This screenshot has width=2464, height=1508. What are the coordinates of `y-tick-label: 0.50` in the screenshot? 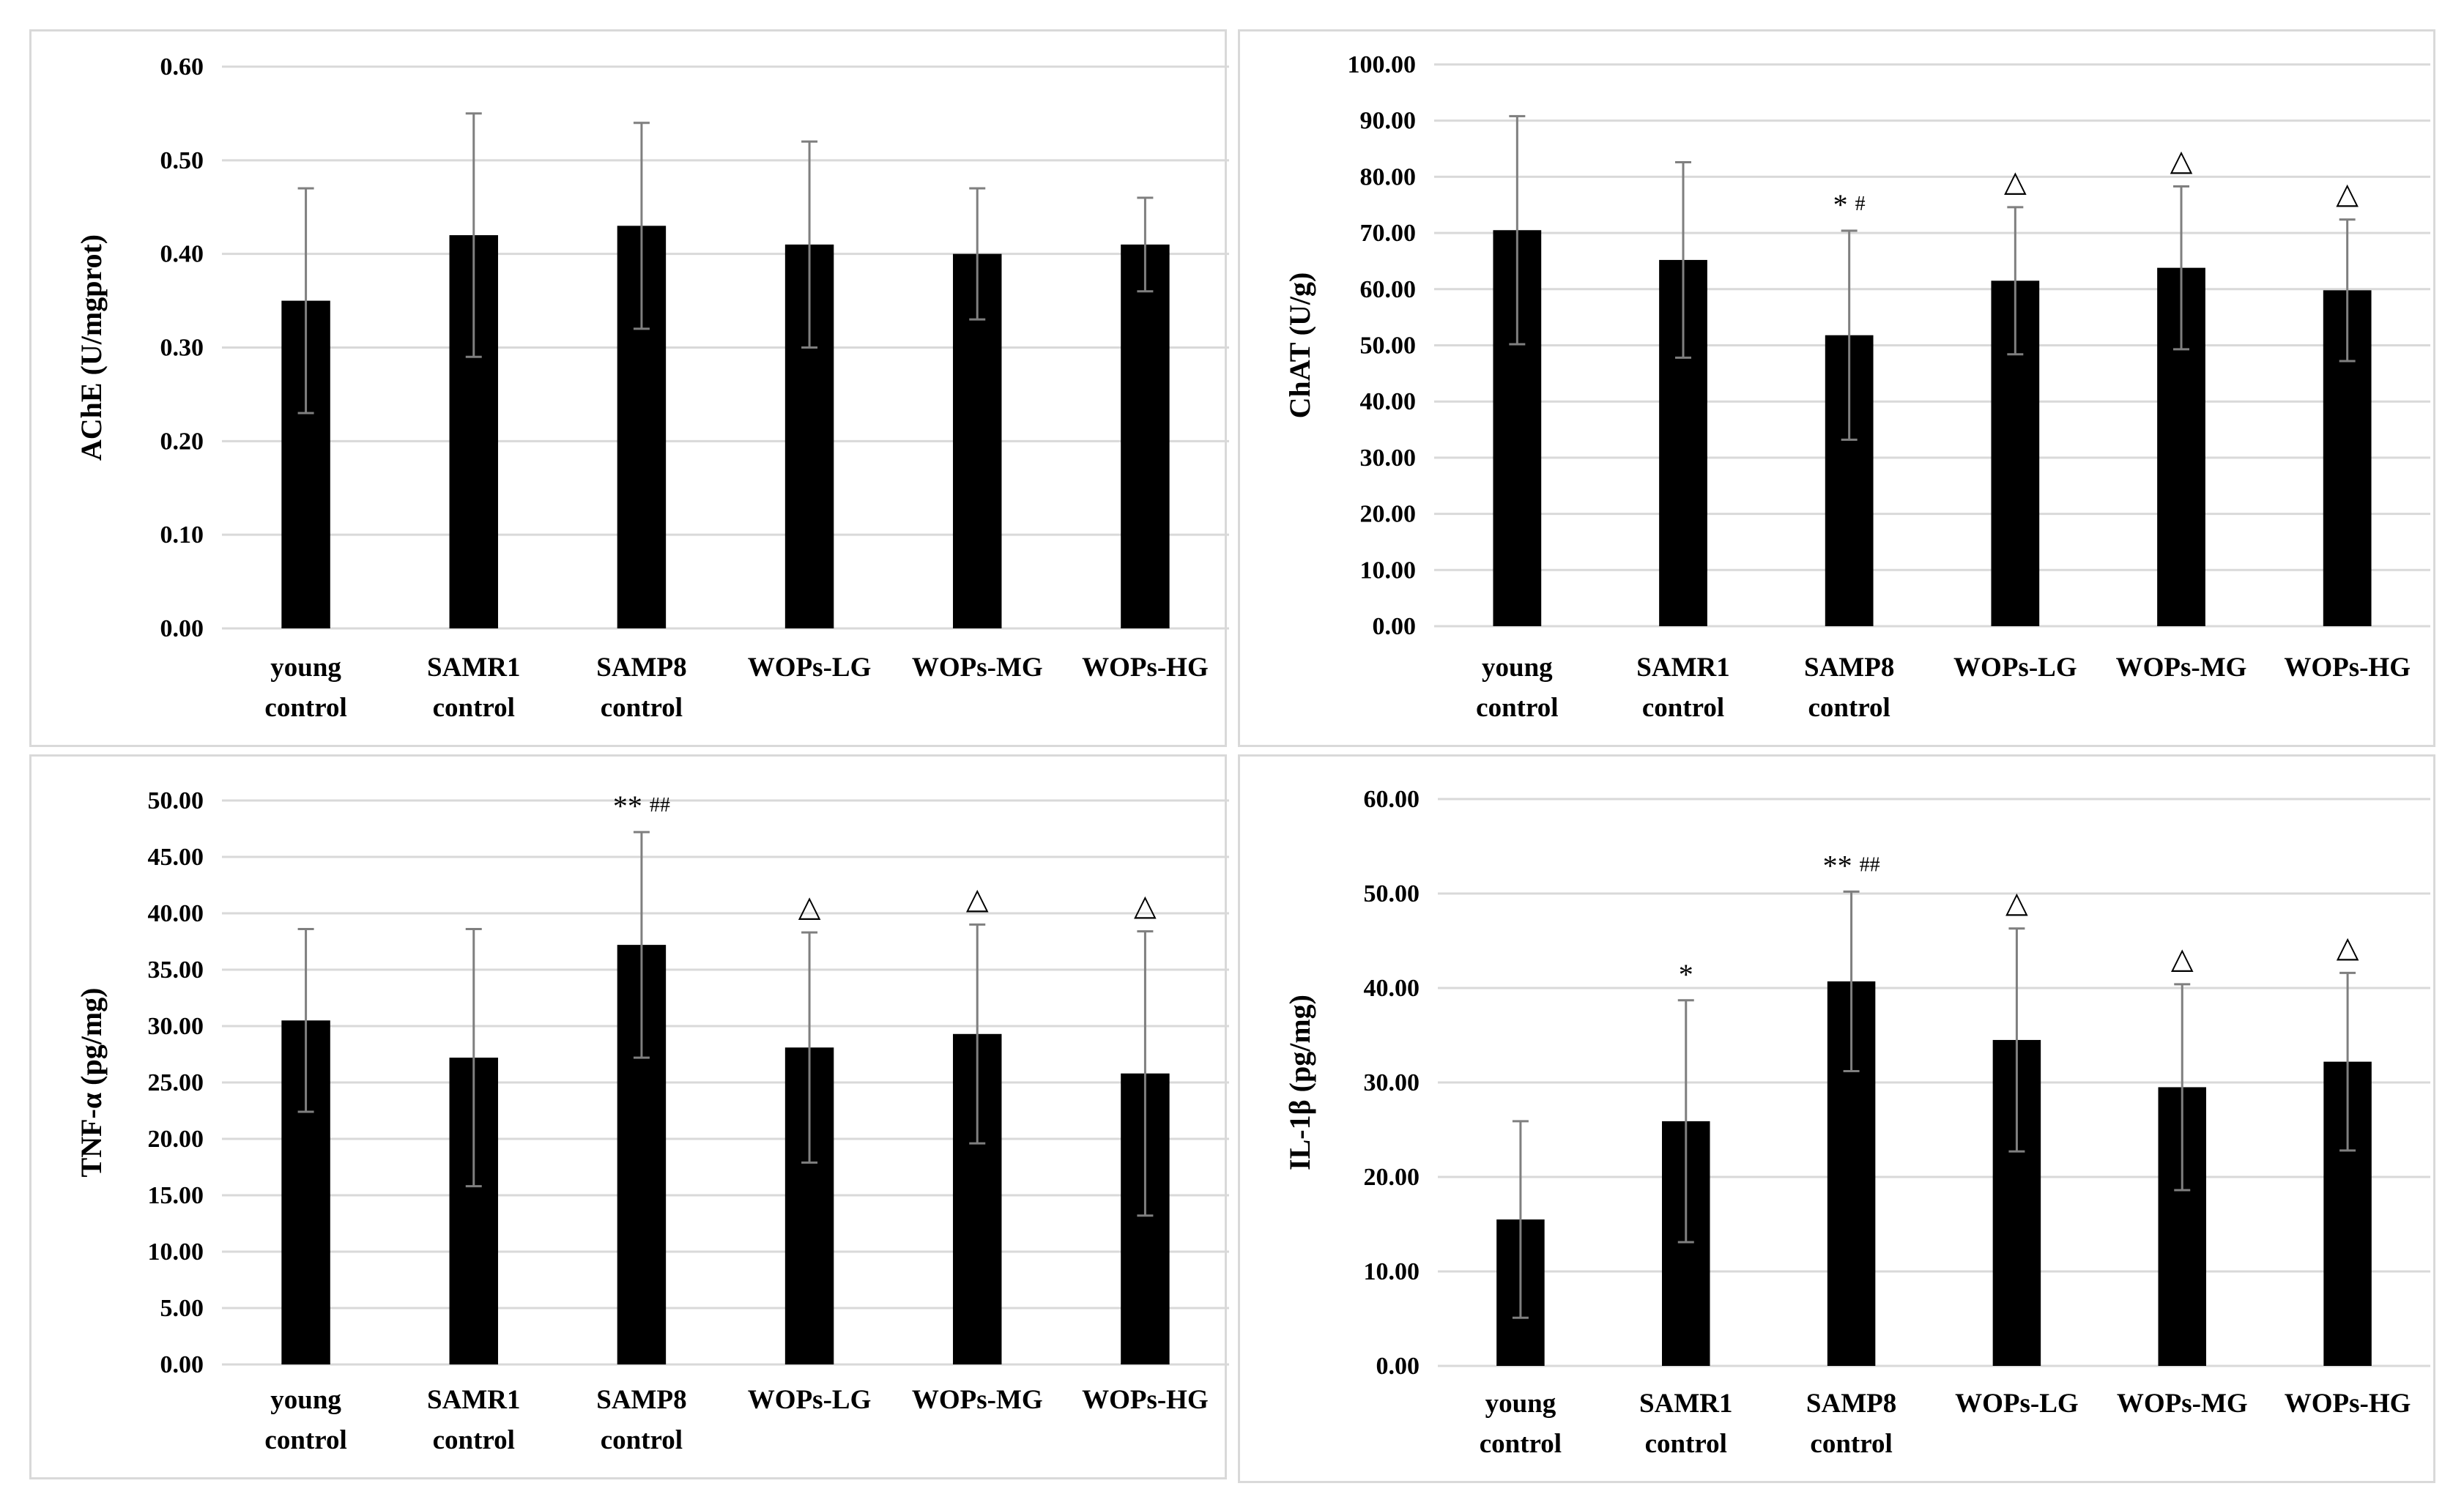 It's located at (182, 160).